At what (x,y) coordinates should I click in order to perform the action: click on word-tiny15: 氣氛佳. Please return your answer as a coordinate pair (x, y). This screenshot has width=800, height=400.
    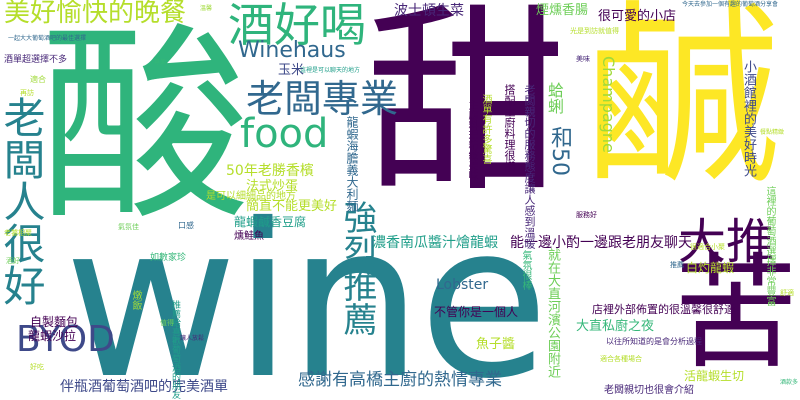
    Looking at the image, I should click on (128, 227).